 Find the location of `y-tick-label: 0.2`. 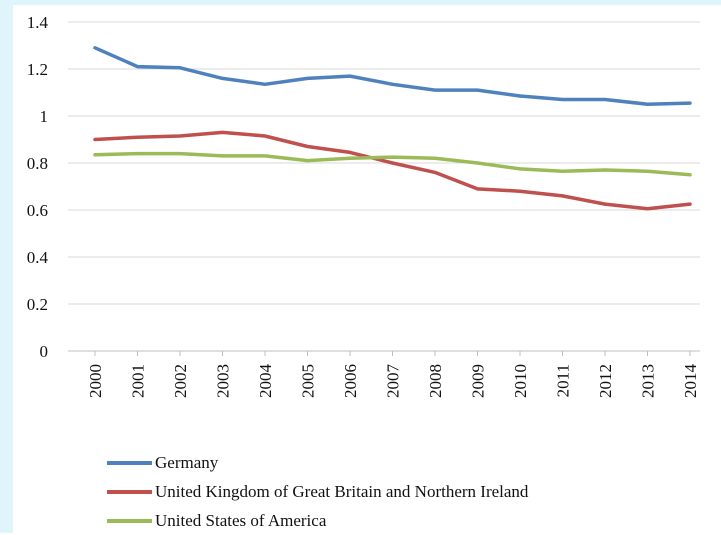

y-tick-label: 0.2 is located at coordinates (37, 304).